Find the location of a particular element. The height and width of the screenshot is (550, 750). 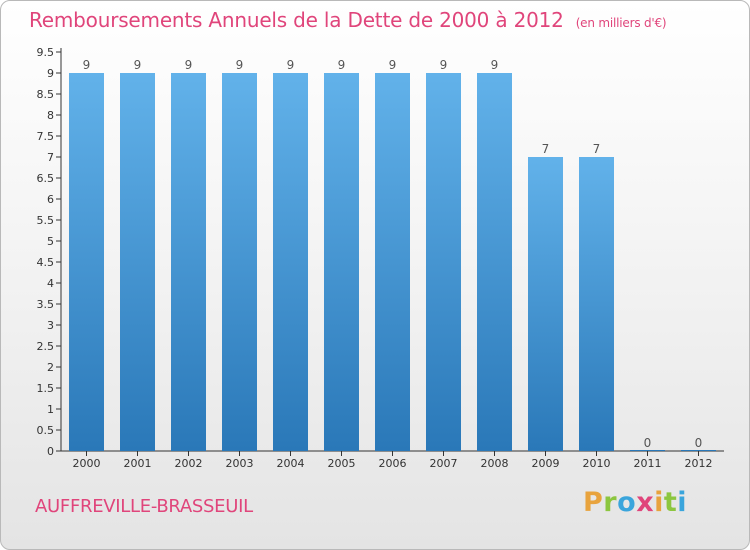

y-tick-label: 6.5 is located at coordinates (46, 178).